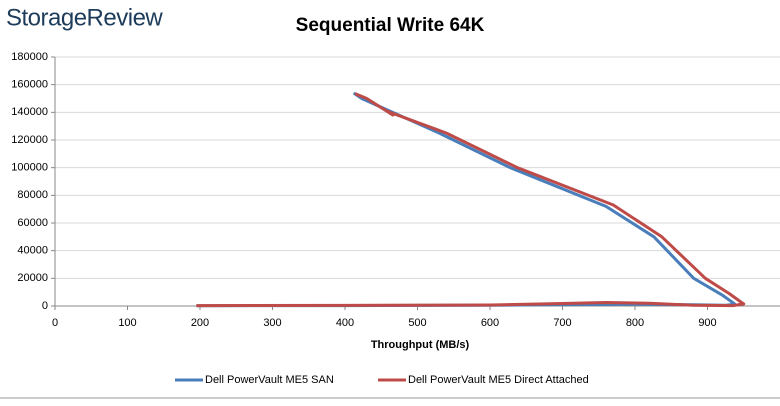  What do you see at coordinates (32, 278) in the screenshot?
I see `y-tick-label: 20000` at bounding box center [32, 278].